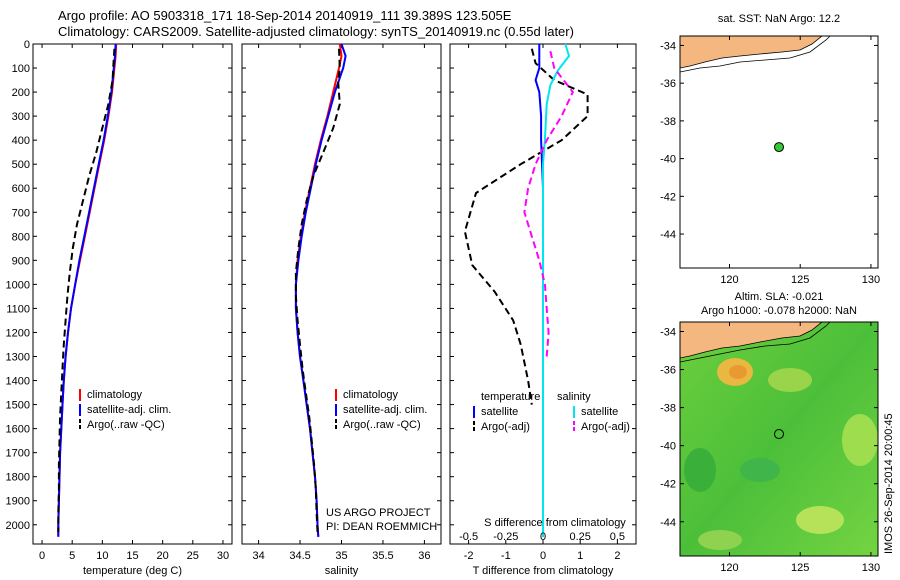 The width and height of the screenshot is (900, 580). What do you see at coordinates (555, 523) in the screenshot?
I see `top-x-axis-label: S difference from climatology` at bounding box center [555, 523].